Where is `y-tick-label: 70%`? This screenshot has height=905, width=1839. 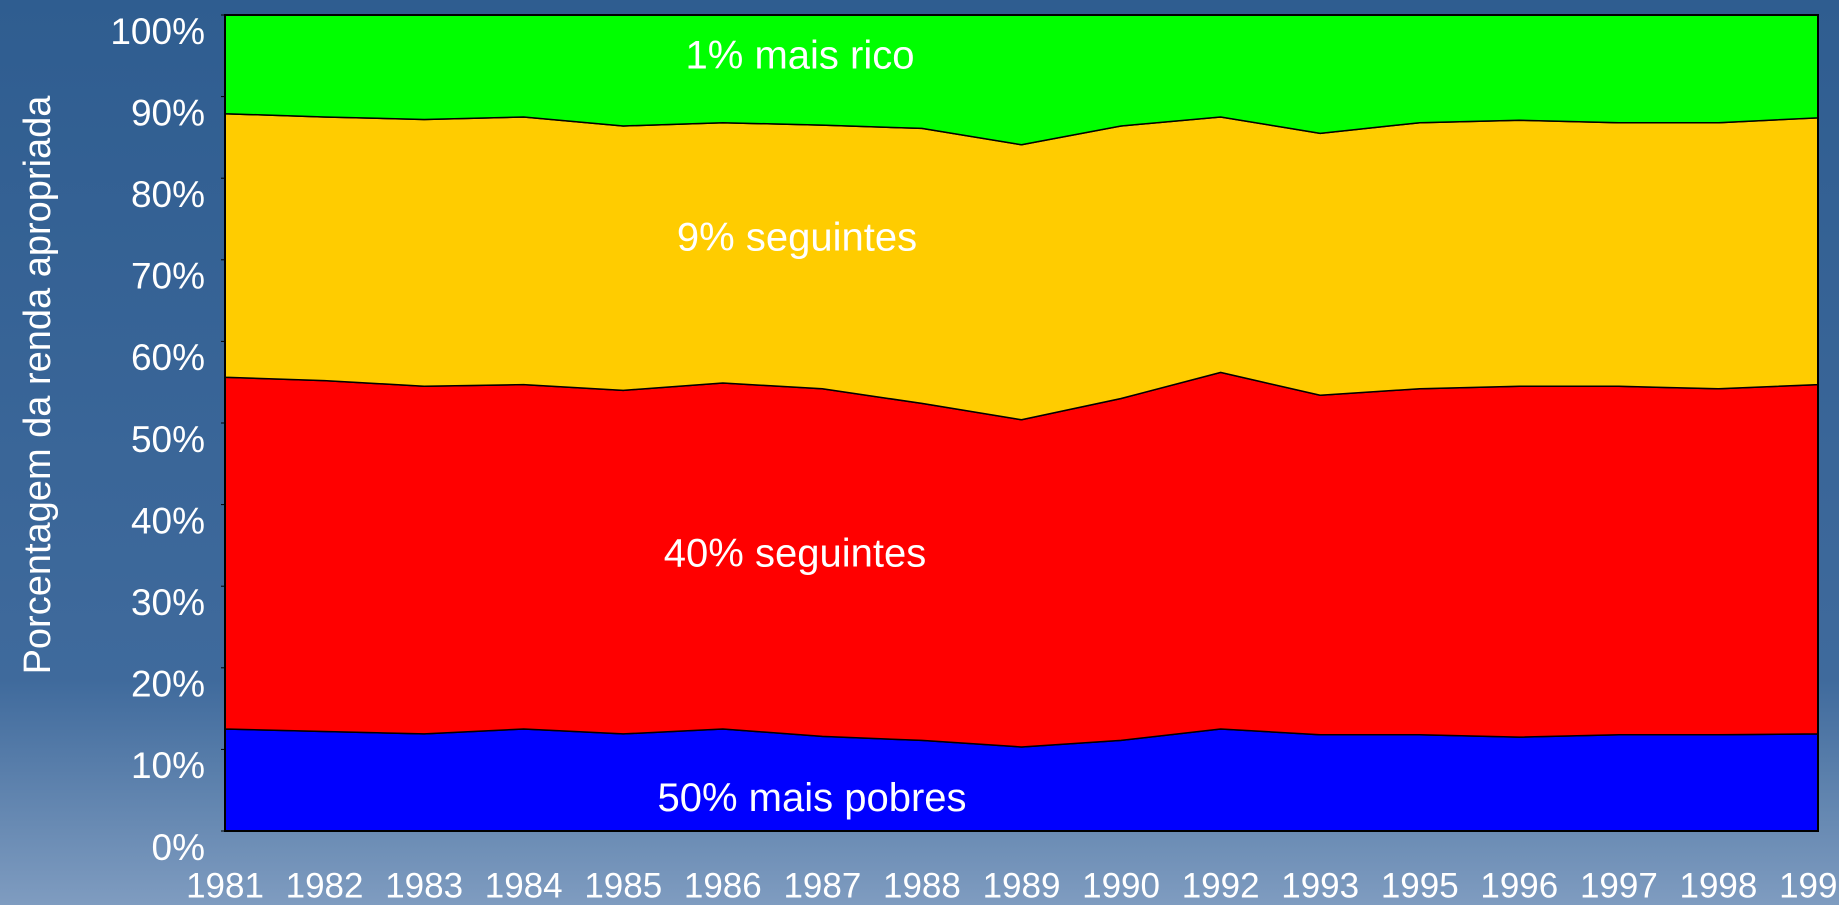 y-tick-label: 70% is located at coordinates (168, 276).